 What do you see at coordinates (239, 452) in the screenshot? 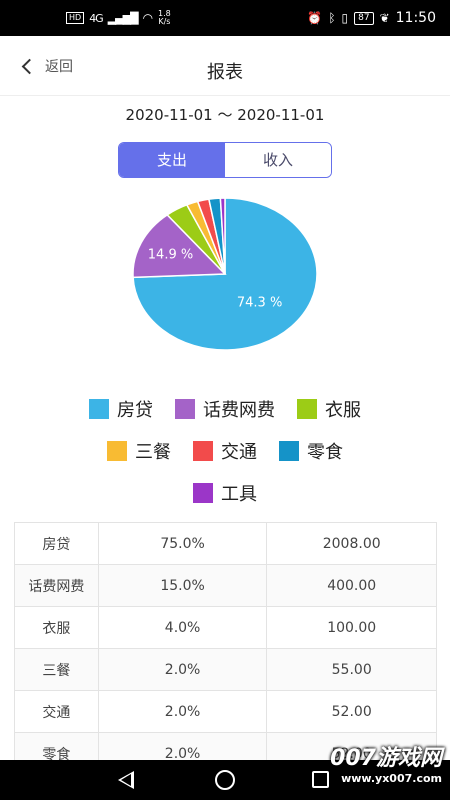
I see `legend-label: 交通` at bounding box center [239, 452].